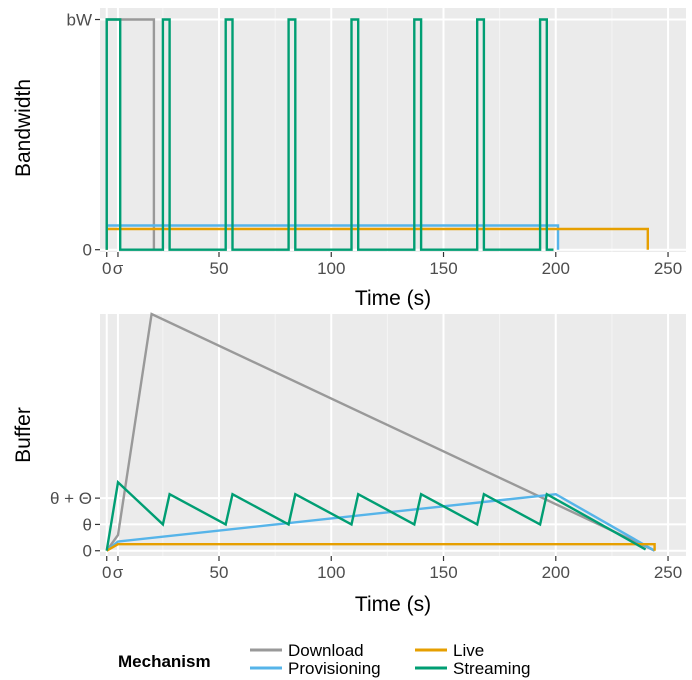 The width and height of the screenshot is (692, 680). Describe the element at coordinates (23, 128) in the screenshot. I see `bandwidth-y-axis-title: Bandwidth` at that location.